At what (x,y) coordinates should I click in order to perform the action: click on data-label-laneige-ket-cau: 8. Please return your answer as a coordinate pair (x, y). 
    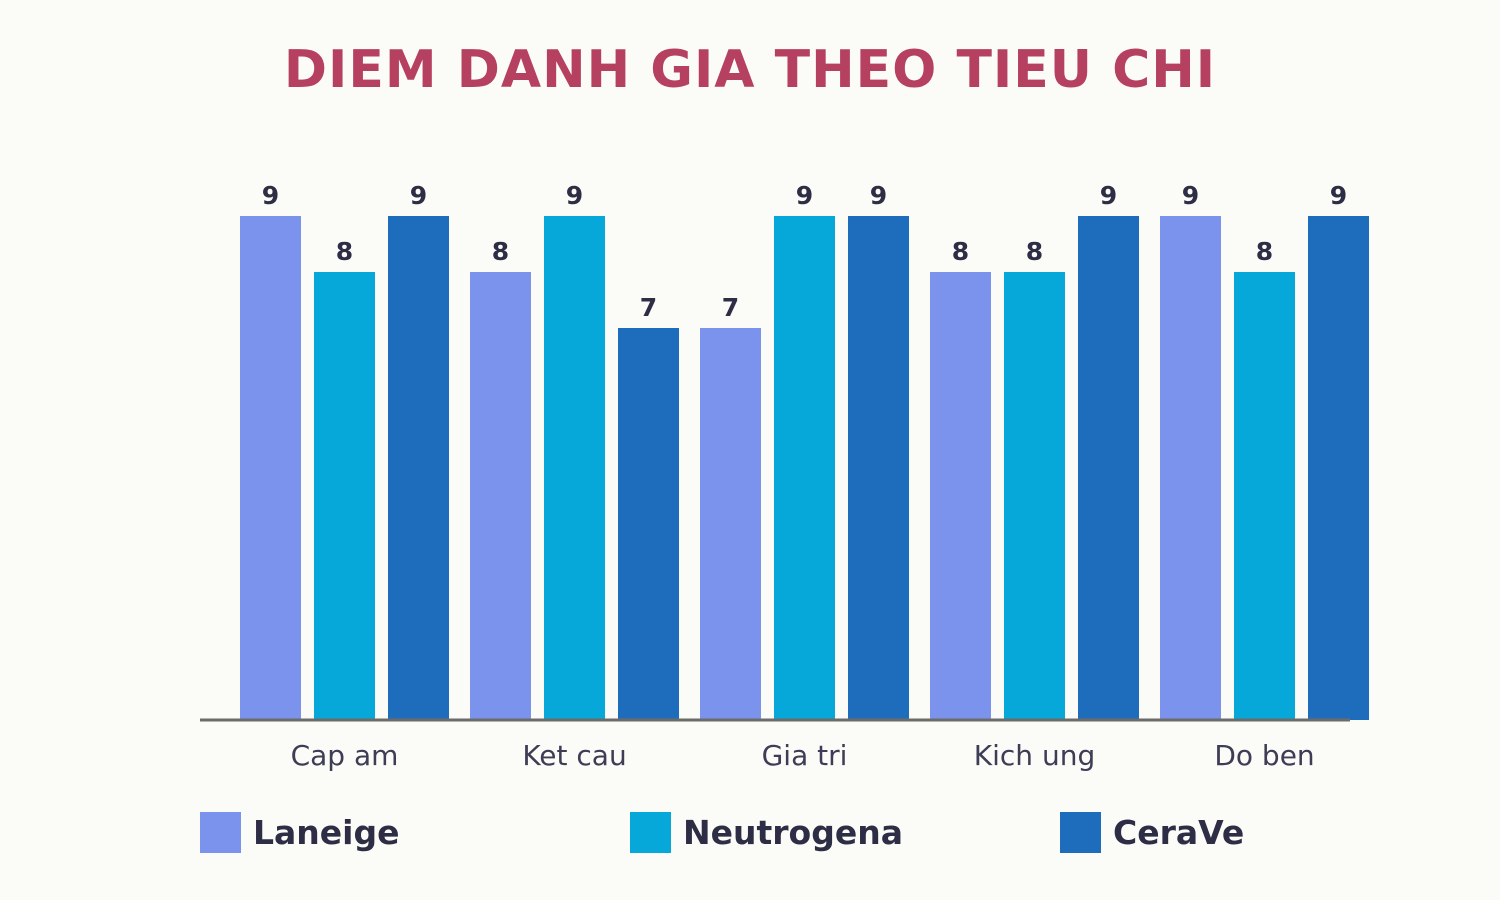
    Looking at the image, I should click on (500, 251).